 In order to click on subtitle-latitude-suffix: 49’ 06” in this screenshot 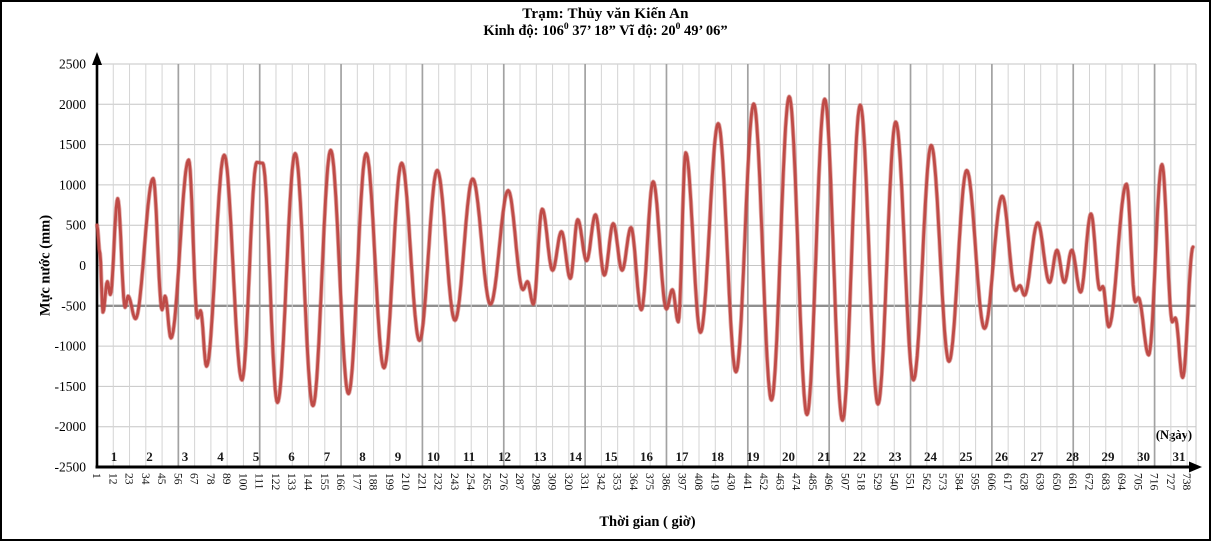, I will do `click(704, 31)`.